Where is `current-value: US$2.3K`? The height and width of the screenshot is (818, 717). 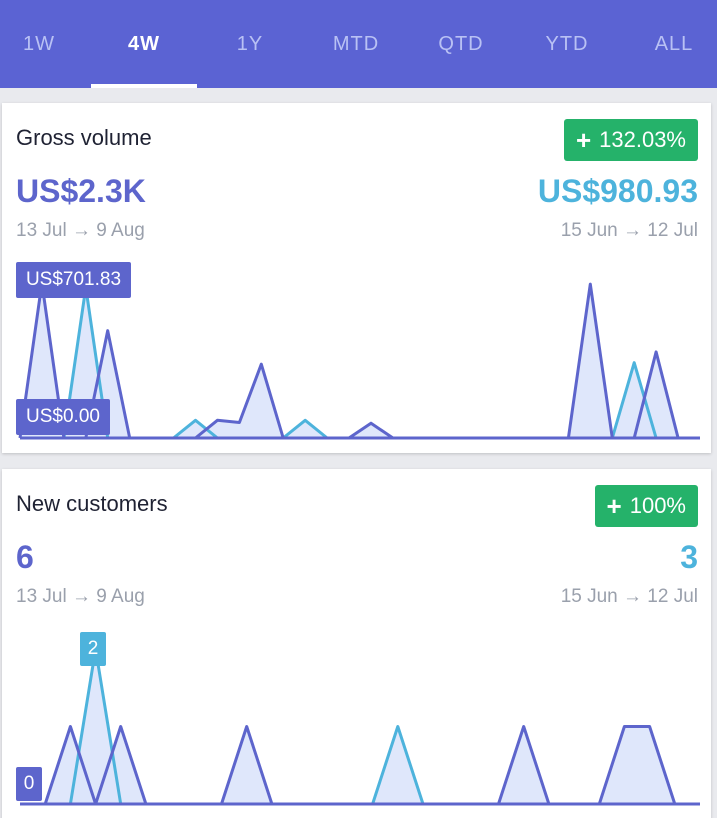
current-value: US$2.3K is located at coordinates (81, 191).